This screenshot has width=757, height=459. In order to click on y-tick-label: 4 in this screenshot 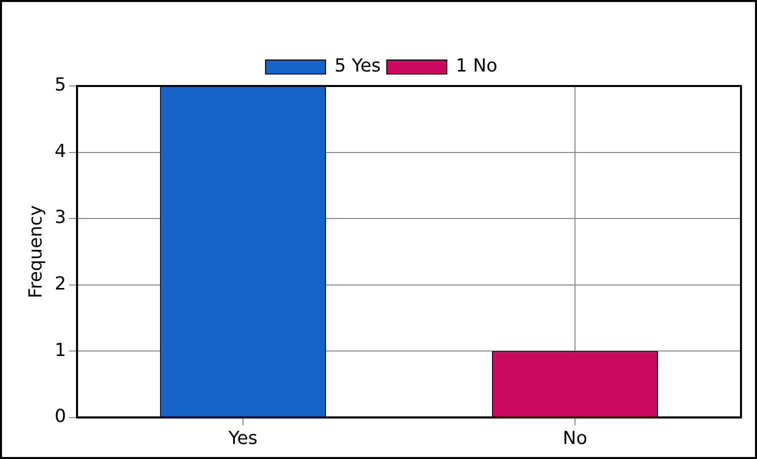, I will do `click(60, 151)`.